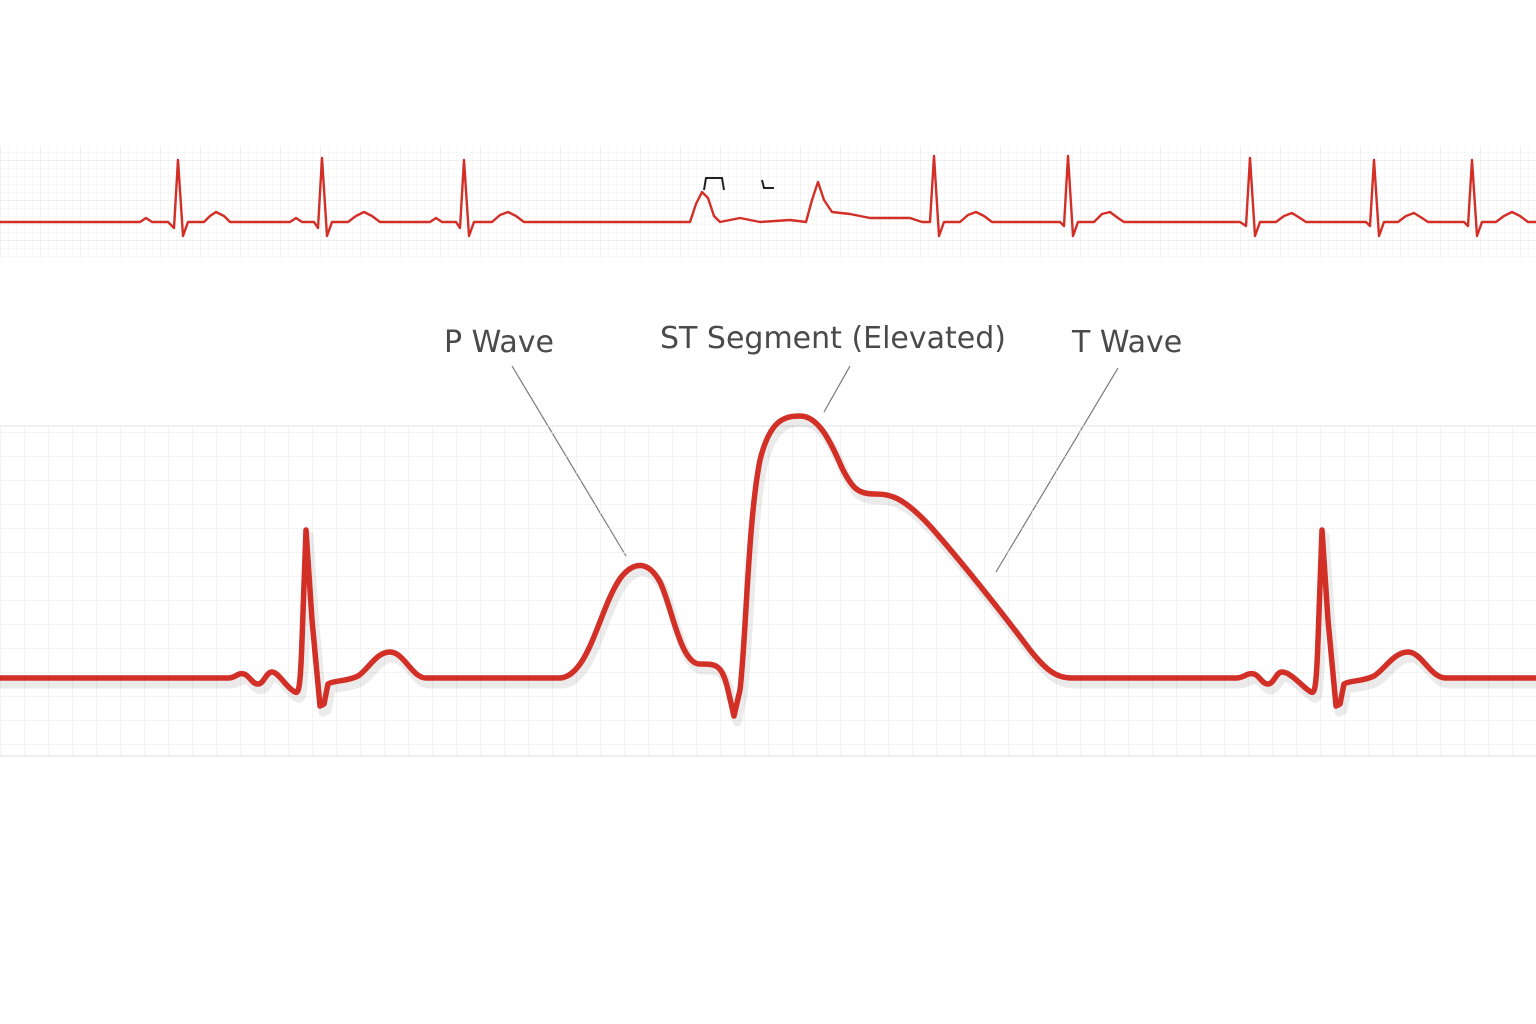  What do you see at coordinates (837, 389) in the screenshot?
I see `st-segment-leader-line` at bounding box center [837, 389].